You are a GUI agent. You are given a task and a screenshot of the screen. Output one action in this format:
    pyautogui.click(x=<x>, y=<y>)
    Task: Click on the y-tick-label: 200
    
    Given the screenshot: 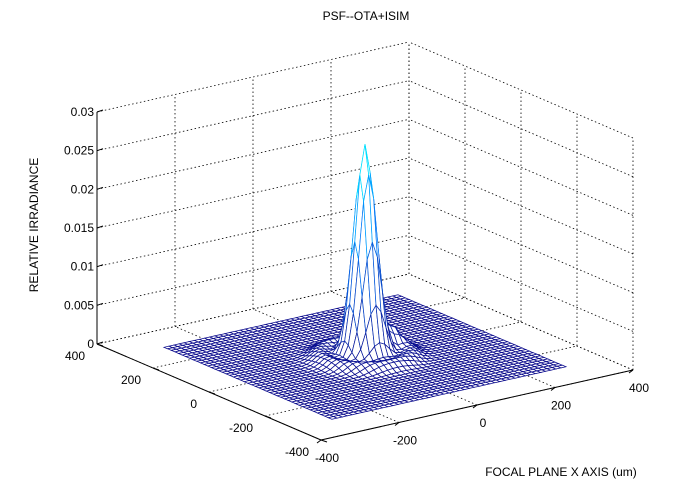 What is the action you would take?
    pyautogui.click(x=131, y=380)
    